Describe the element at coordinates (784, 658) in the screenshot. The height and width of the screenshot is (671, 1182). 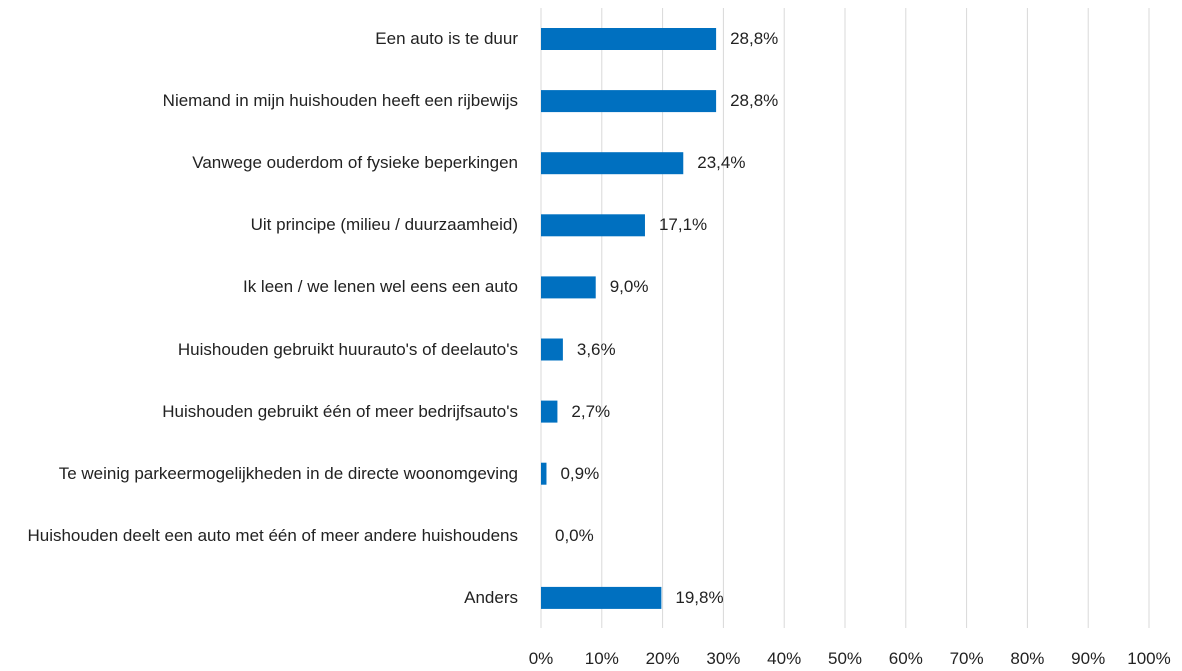
I see `x-tick-label: 40%` at that location.